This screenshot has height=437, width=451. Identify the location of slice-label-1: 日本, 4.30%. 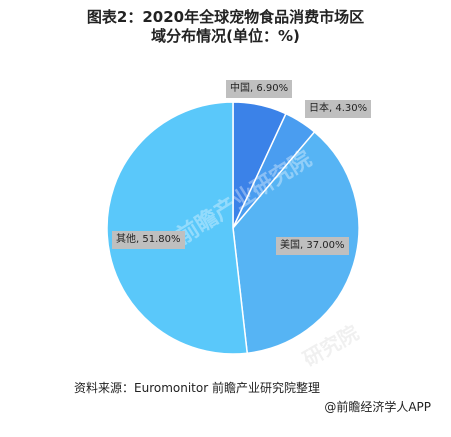
(338, 109).